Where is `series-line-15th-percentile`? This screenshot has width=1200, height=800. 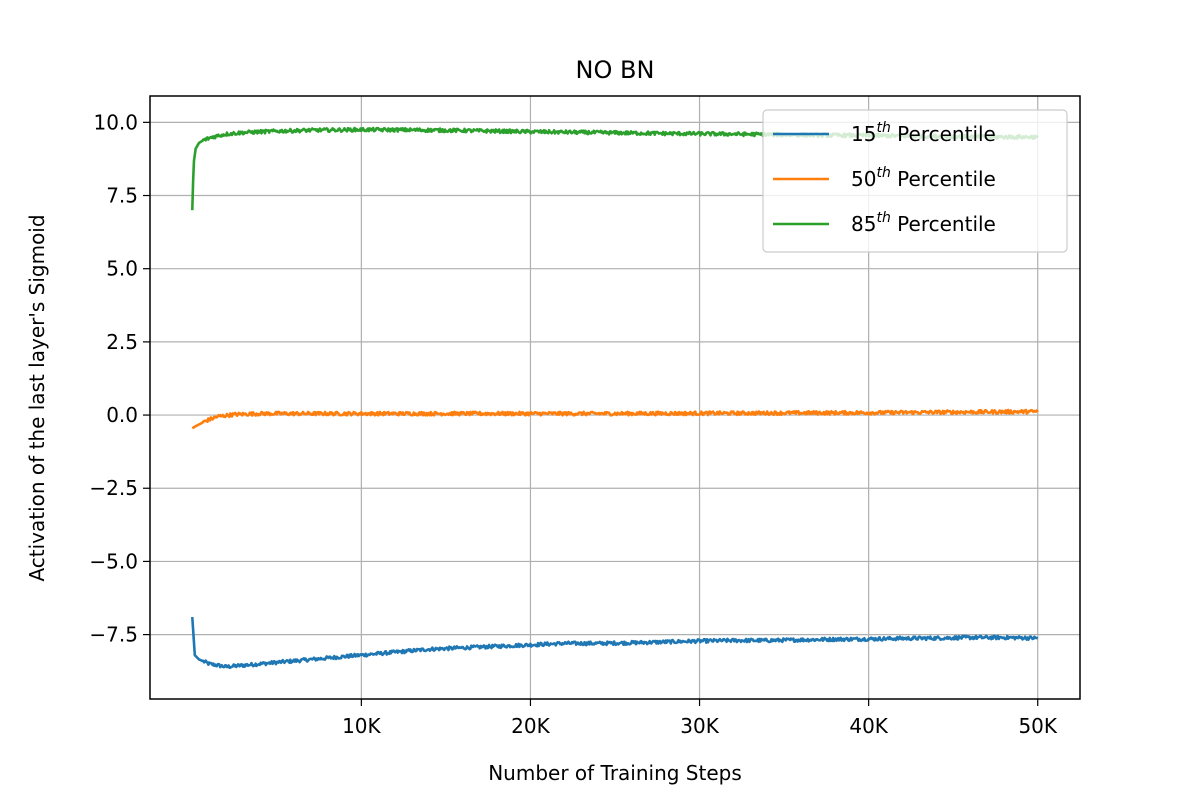 series-line-15th-percentile is located at coordinates (614, 642).